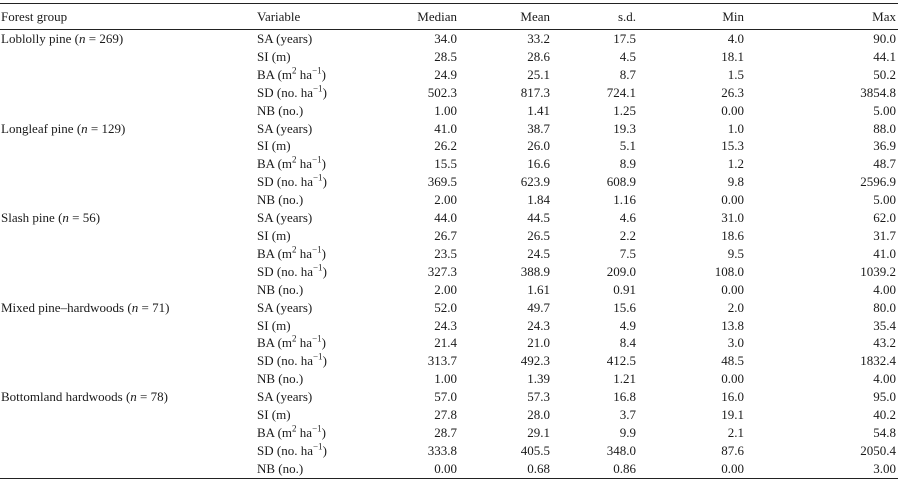 This screenshot has width=898, height=495. Describe the element at coordinates (538, 218) in the screenshot. I see `mean-cell: 44.5` at that location.